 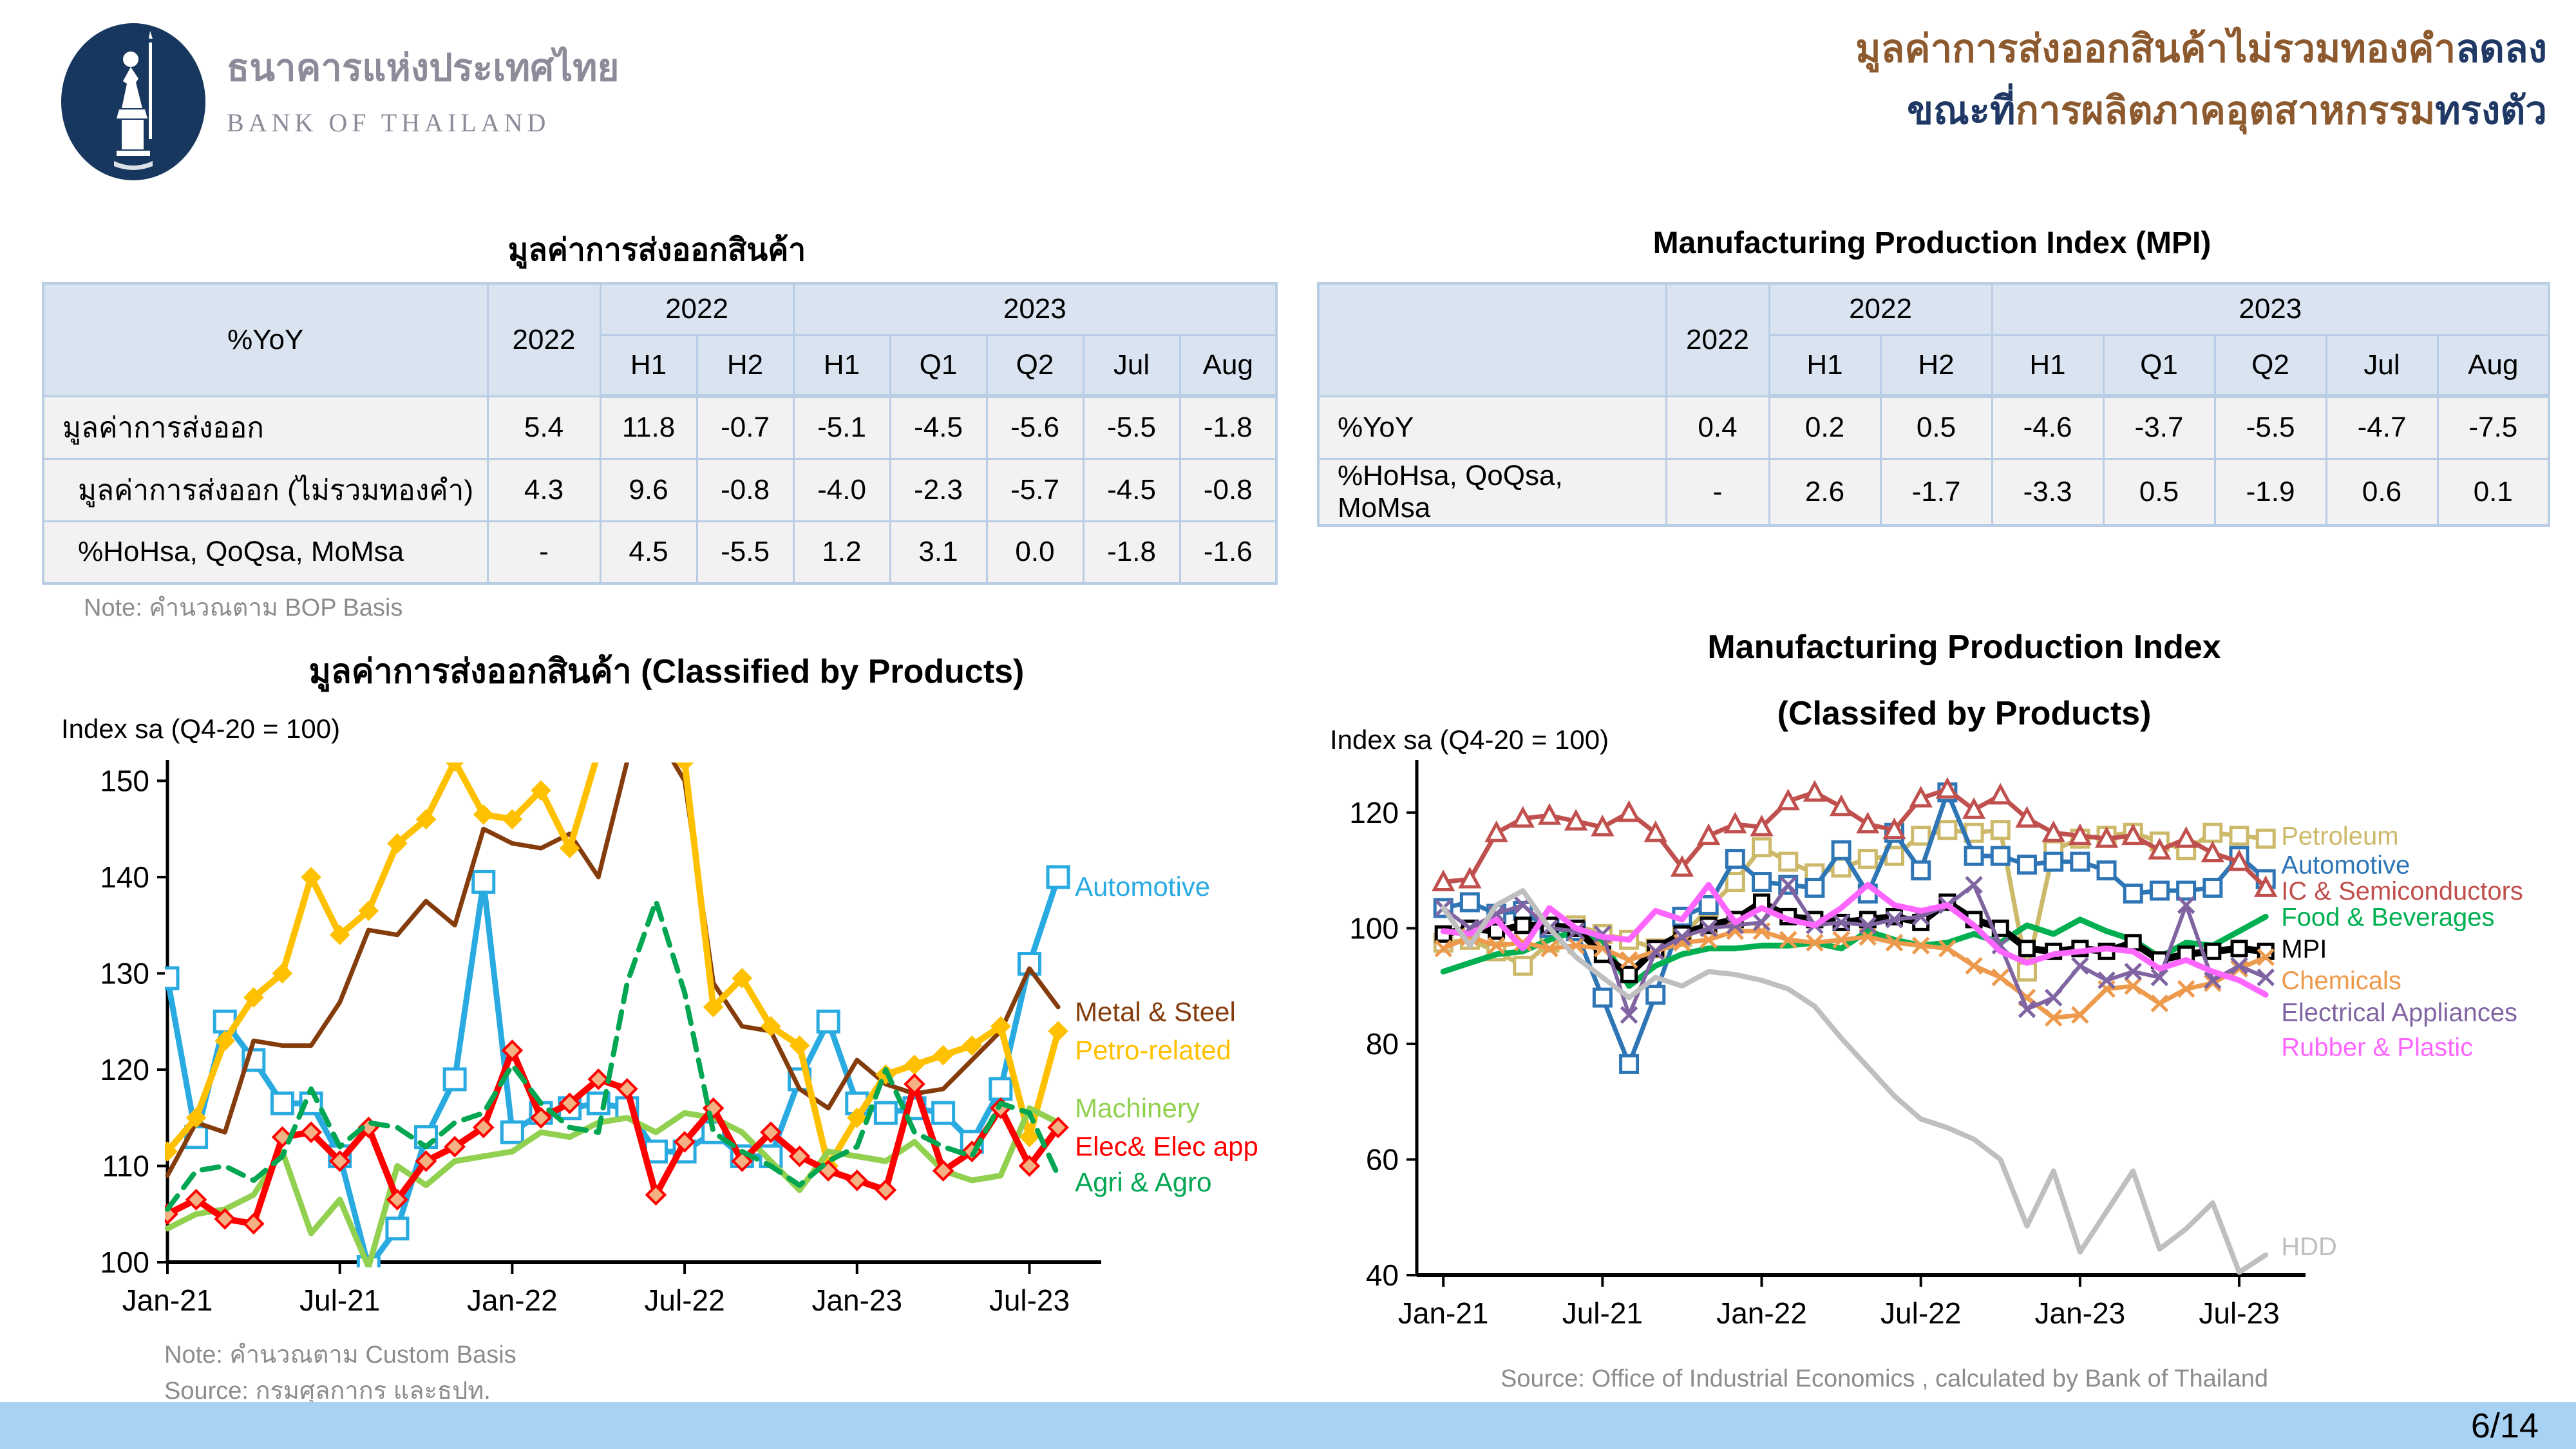 What do you see at coordinates (842, 490) in the screenshot?
I see `table-cell: -4.0` at bounding box center [842, 490].